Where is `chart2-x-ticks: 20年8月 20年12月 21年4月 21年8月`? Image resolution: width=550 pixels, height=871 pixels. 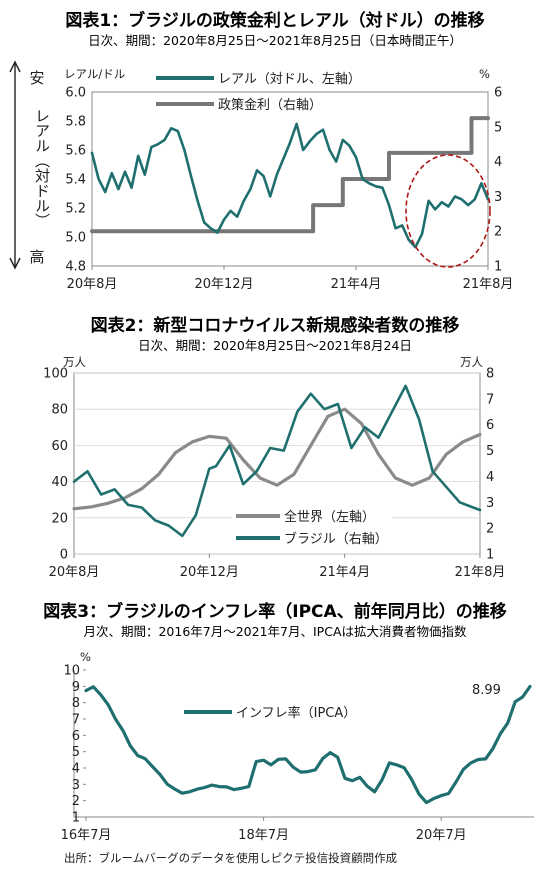
chart2-x-ticks: 20年8月 20年12月 21年4月 21年8月 is located at coordinates (277, 567).